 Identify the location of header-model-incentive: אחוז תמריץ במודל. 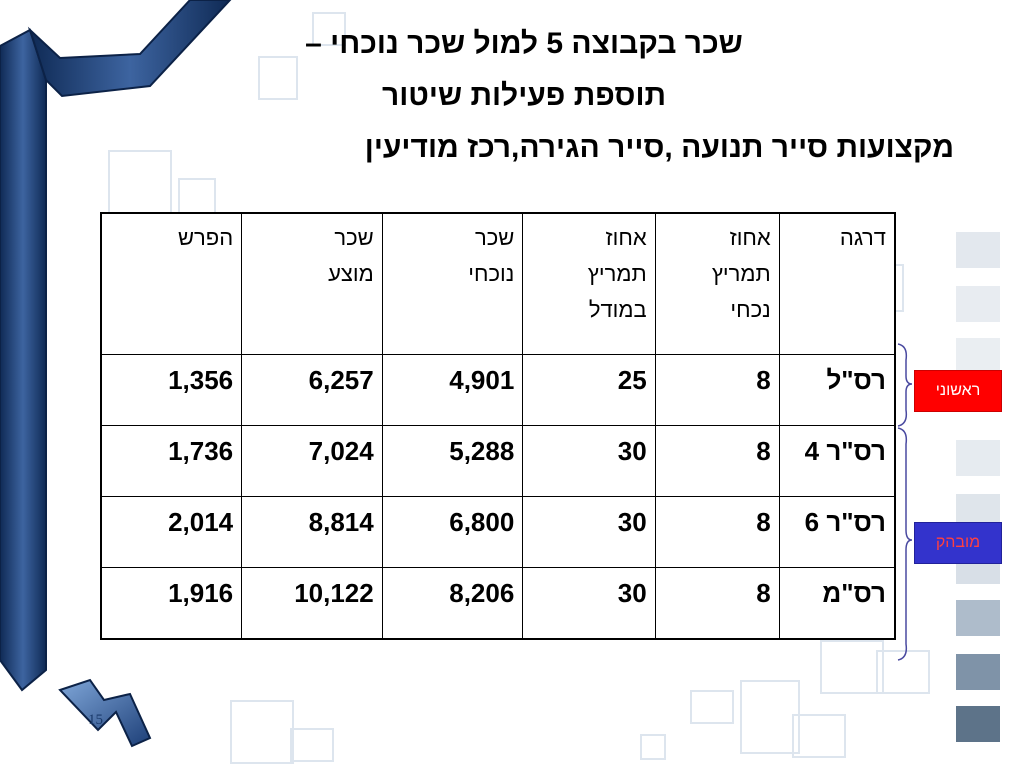
(589, 283).